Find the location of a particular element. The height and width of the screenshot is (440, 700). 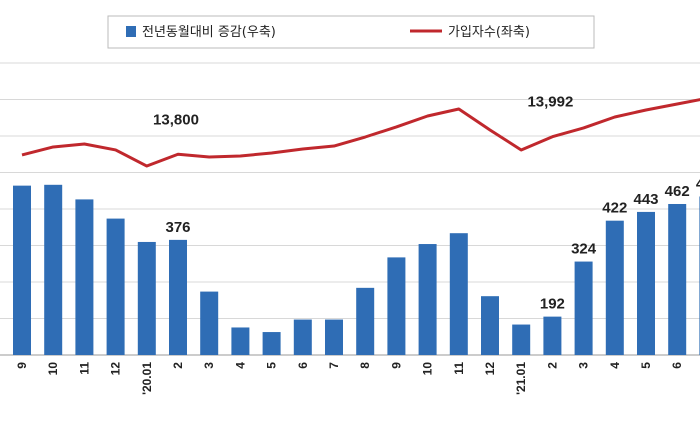

x-tick-label: '21.01 is located at coordinates (521, 378).